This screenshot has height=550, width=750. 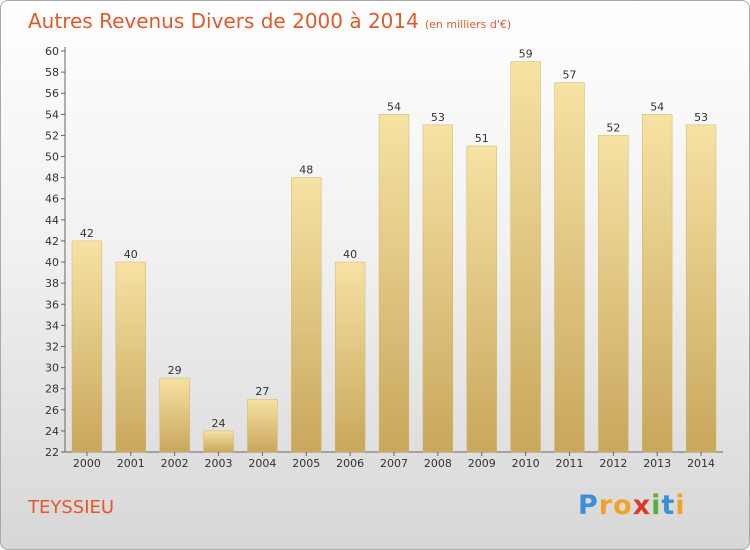 What do you see at coordinates (52, 241) in the screenshot?
I see `y-tick-label: 42` at bounding box center [52, 241].